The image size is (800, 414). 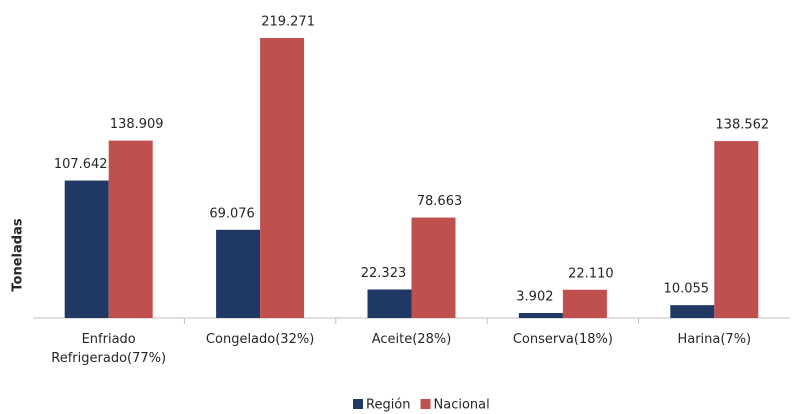 I want to click on x-tick-label: Aceite(28%), so click(x=411, y=339).